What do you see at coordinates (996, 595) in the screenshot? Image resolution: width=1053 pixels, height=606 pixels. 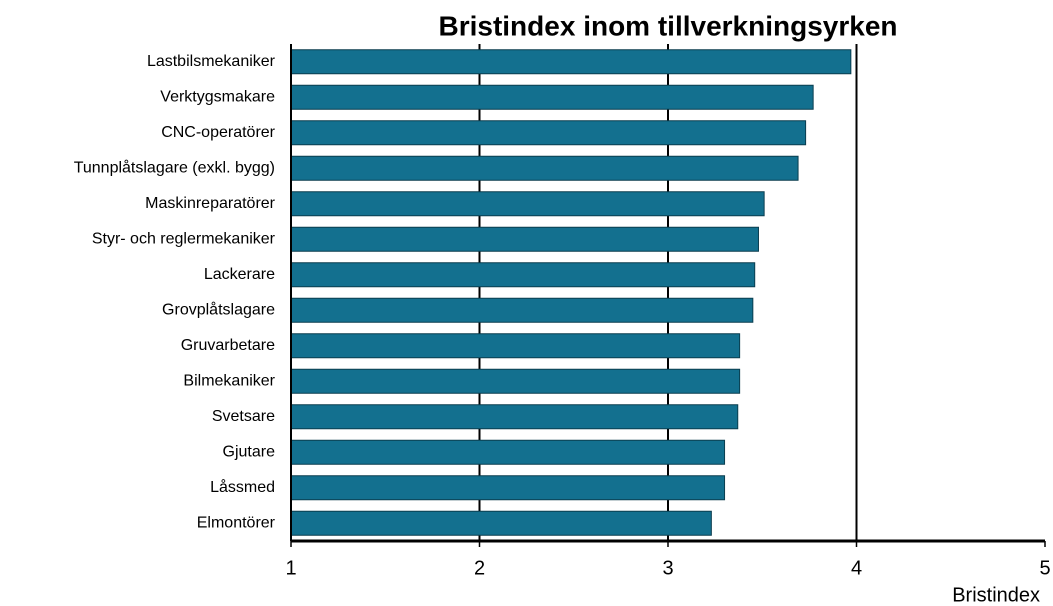 I see `x-axis-label: Bristindex` at bounding box center [996, 595].